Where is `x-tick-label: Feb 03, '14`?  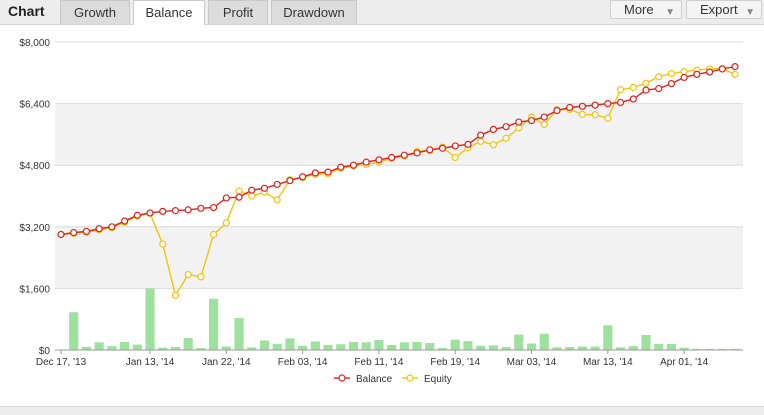 x-tick-label: Feb 03, '14 is located at coordinates (303, 362).